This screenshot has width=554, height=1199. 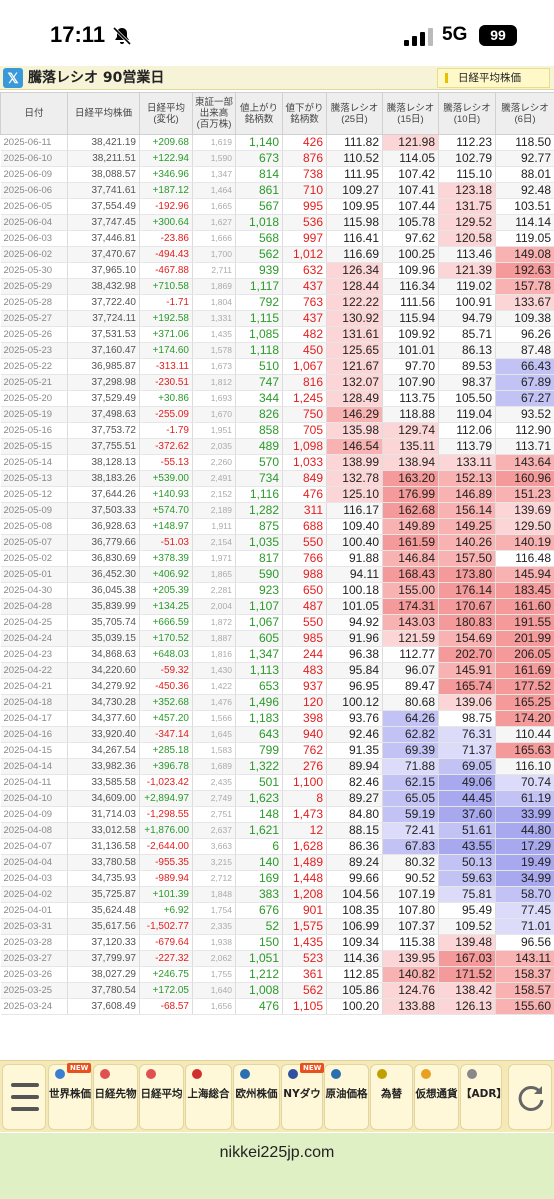 I want to click on table-cell: 146.29, so click(x=354, y=414).